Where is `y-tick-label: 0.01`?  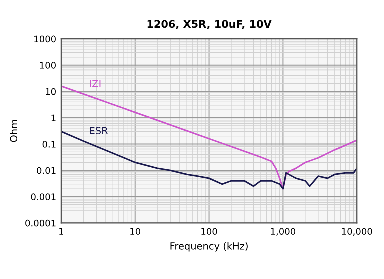
y-tick-label: 0.01 is located at coordinates (46, 170).